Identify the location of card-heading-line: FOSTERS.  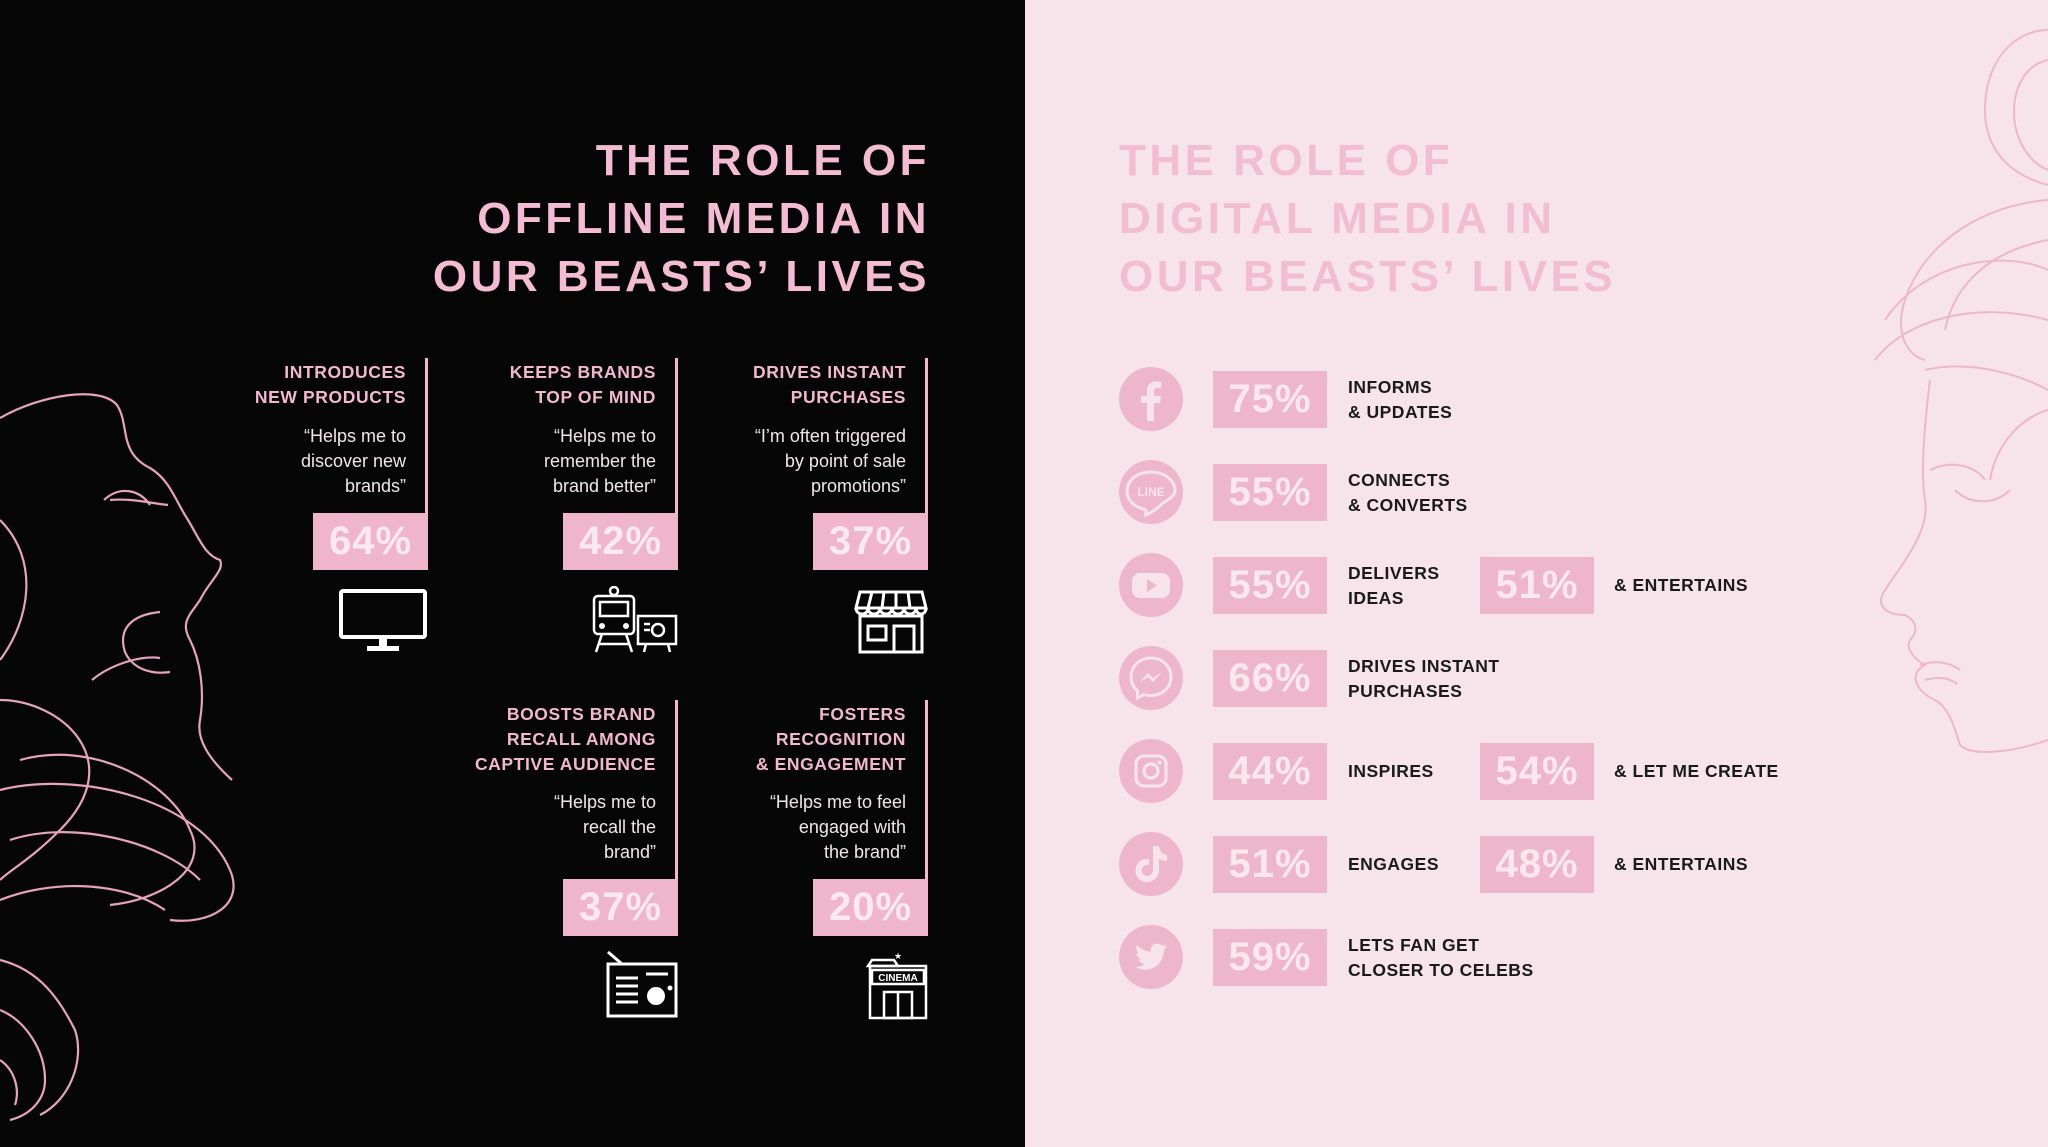
(862, 714).